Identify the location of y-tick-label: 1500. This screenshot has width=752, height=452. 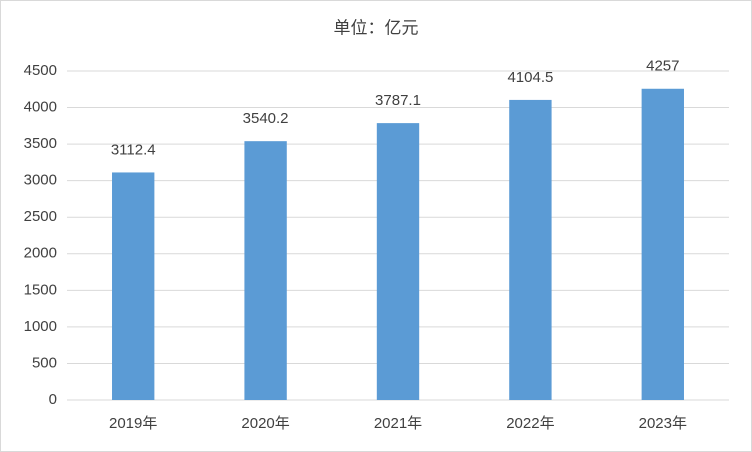
(40, 289).